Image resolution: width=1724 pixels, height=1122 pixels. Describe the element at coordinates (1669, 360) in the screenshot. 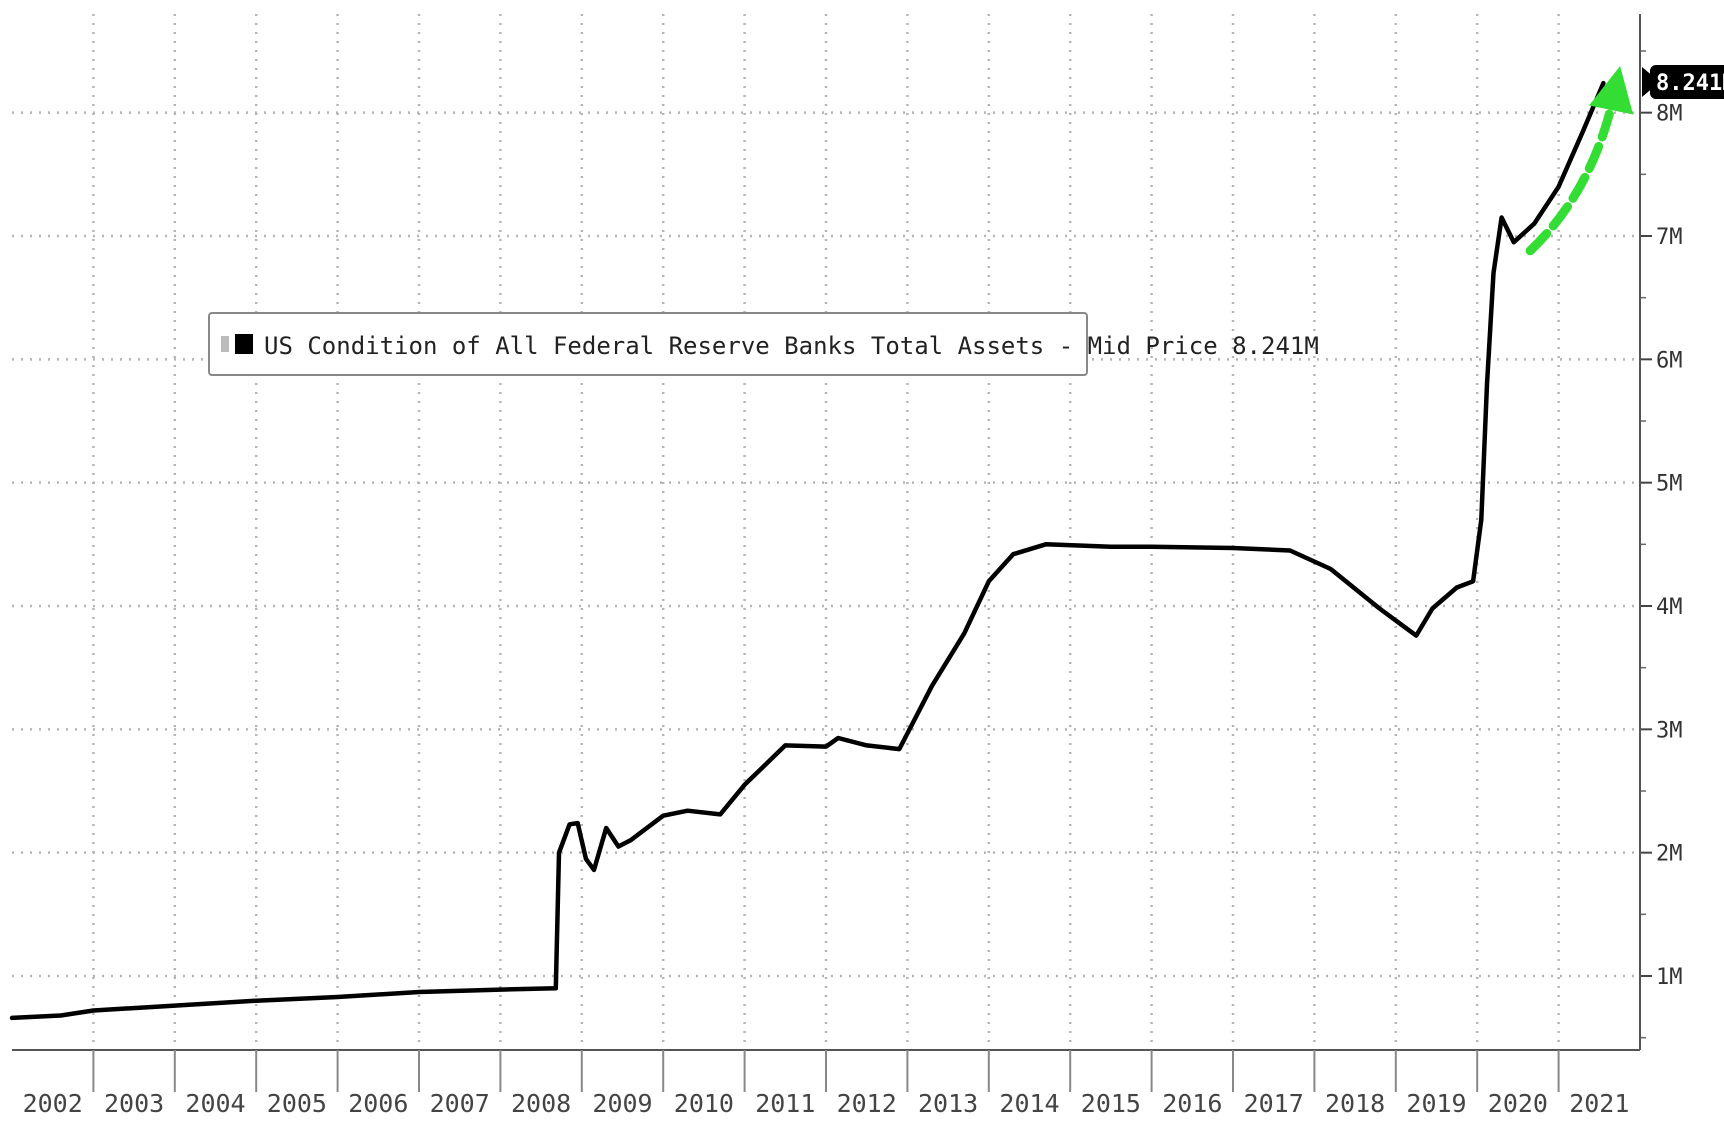

I see `y-tick-label: 6M` at that location.